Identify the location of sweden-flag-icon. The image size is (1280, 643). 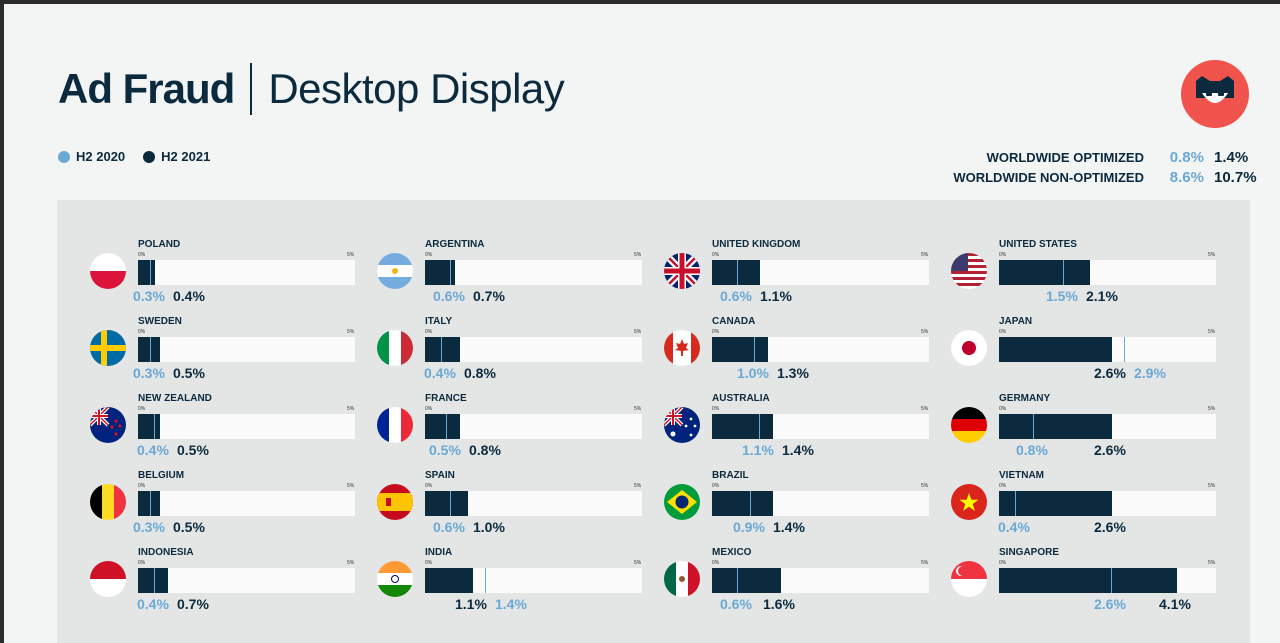
(108, 348).